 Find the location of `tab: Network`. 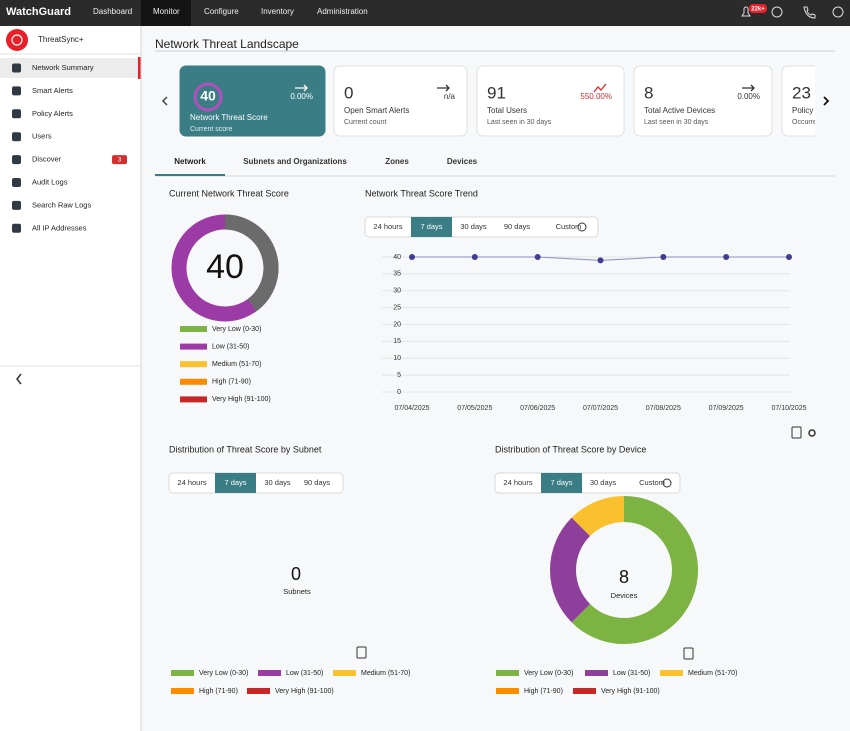

tab: Network is located at coordinates (190, 161).